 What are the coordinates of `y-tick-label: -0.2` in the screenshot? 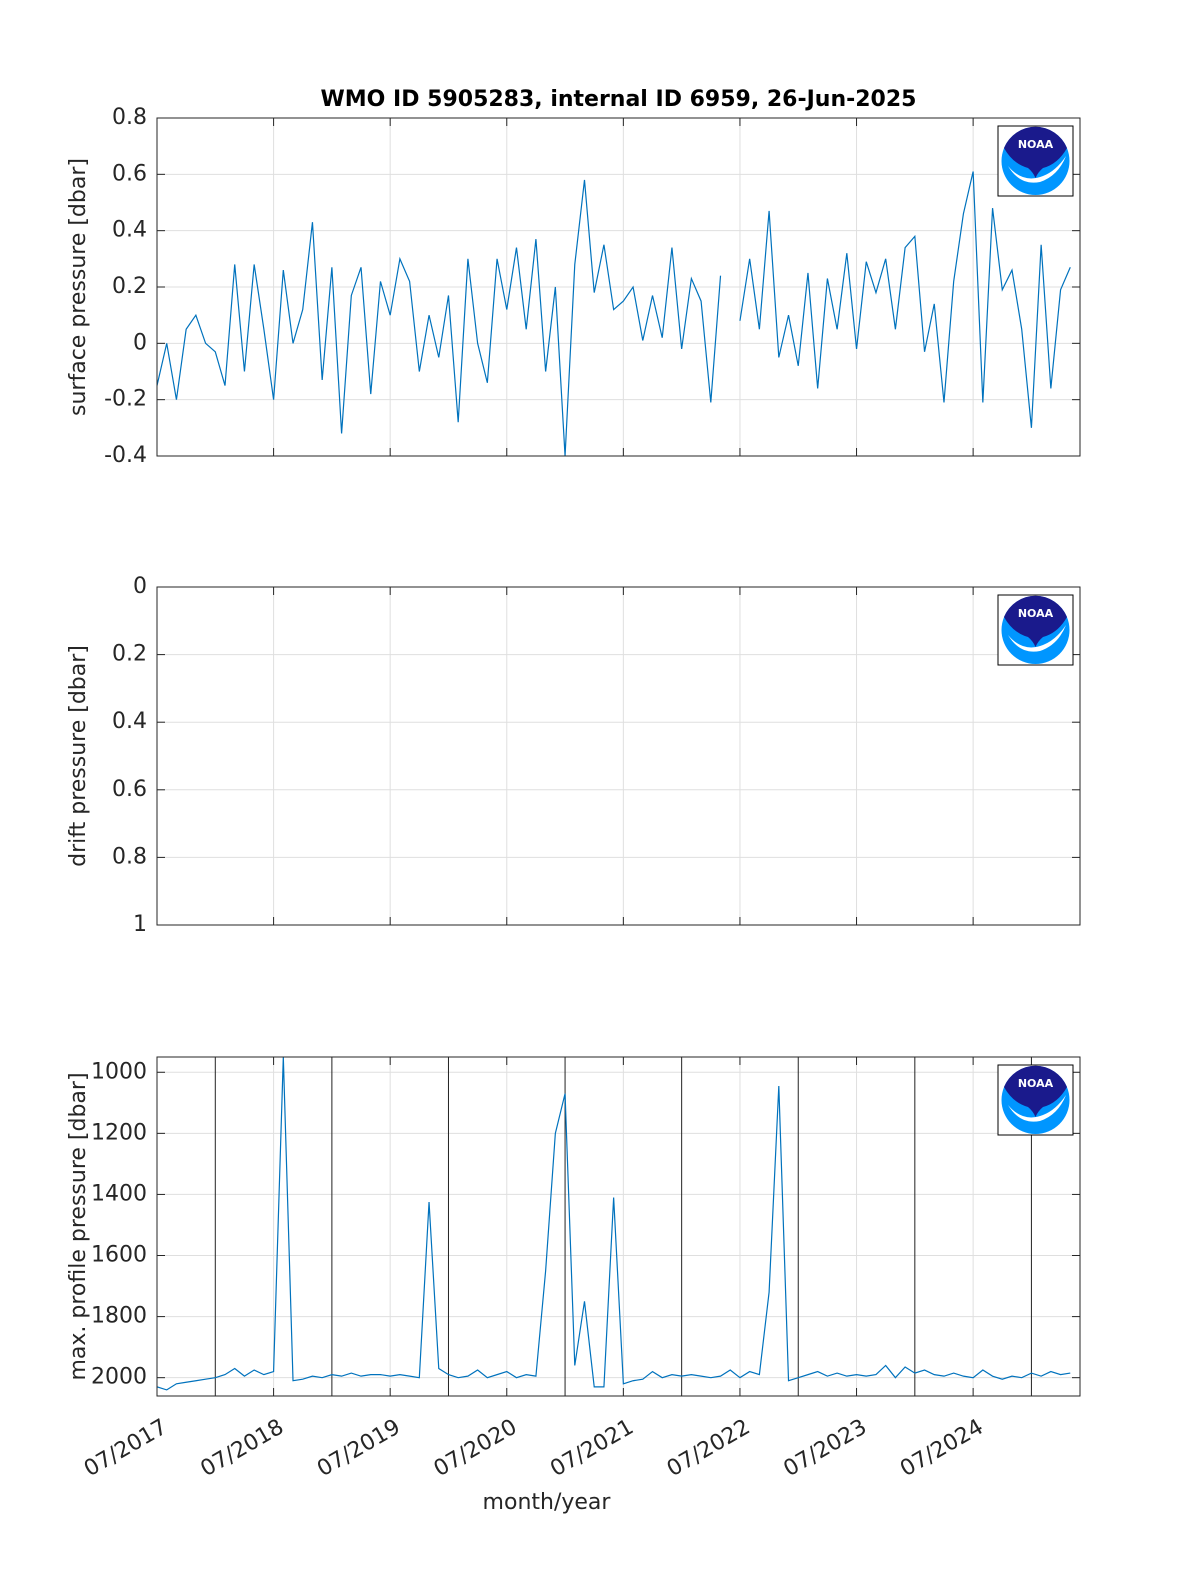 It's located at (125, 399).